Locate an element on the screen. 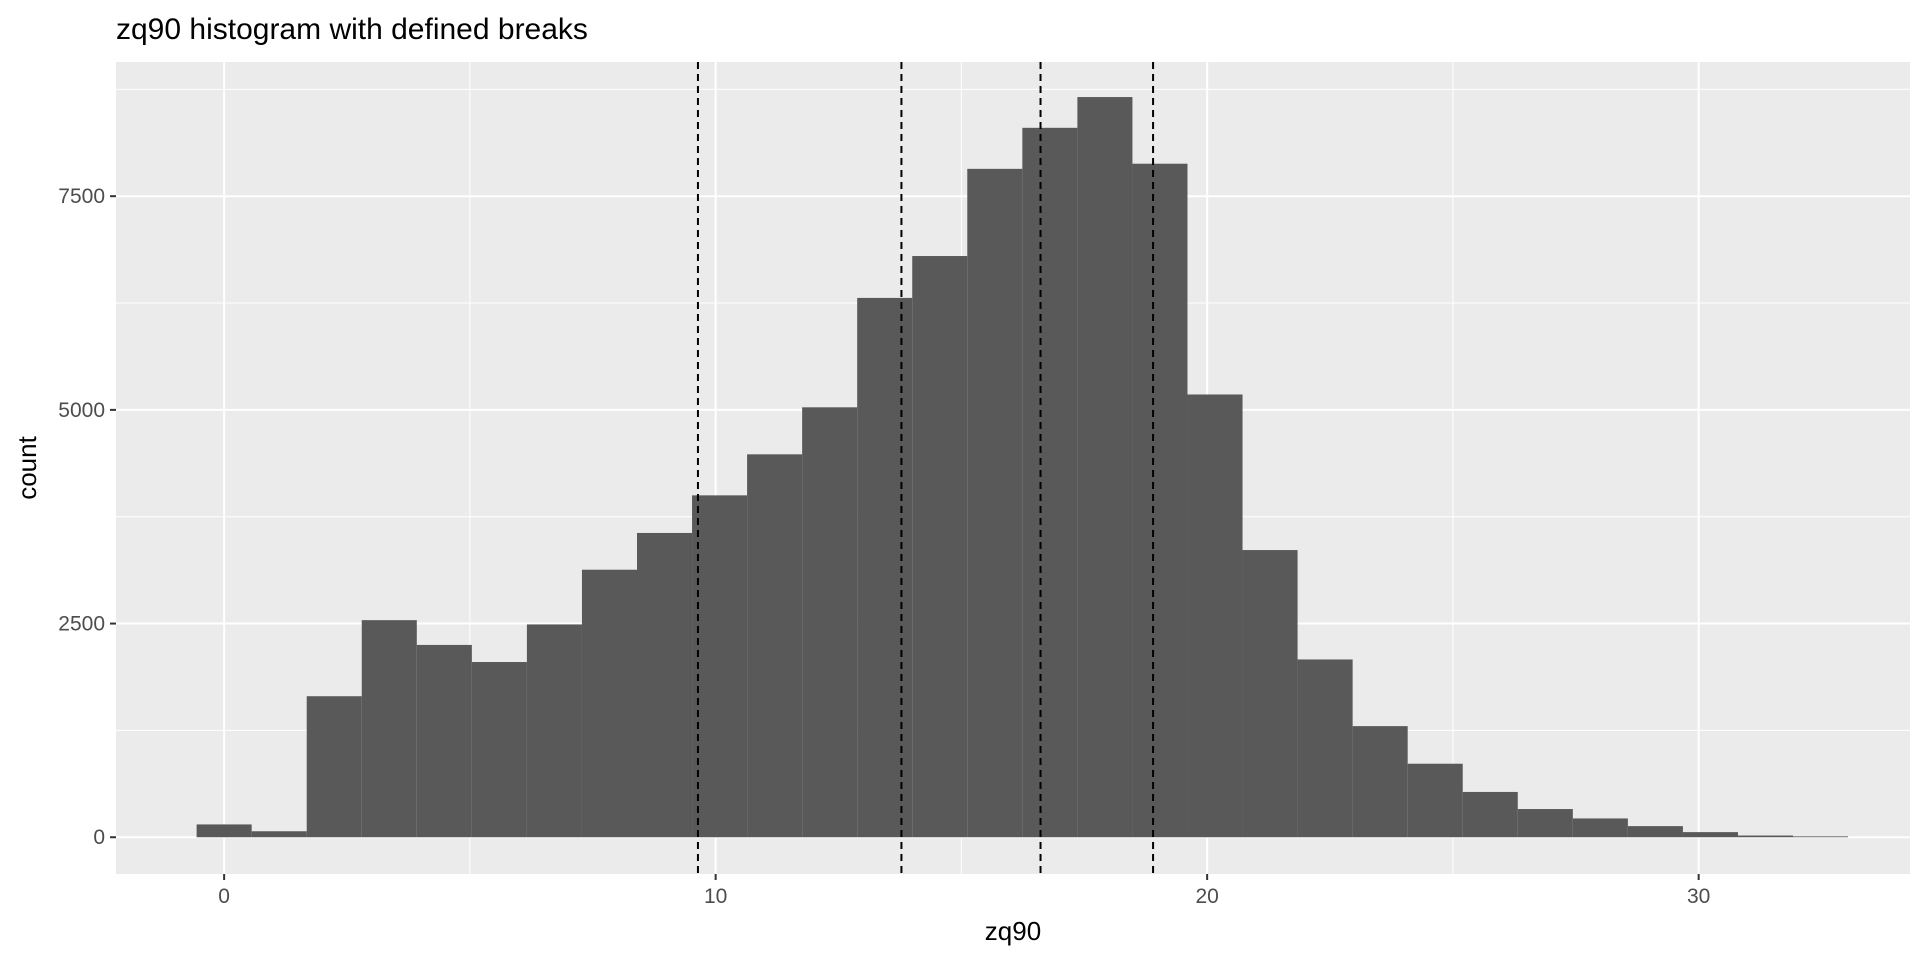 The height and width of the screenshot is (960, 1920). y-axis-ticks: 0 2500 5000 7500 is located at coordinates (87, 517).